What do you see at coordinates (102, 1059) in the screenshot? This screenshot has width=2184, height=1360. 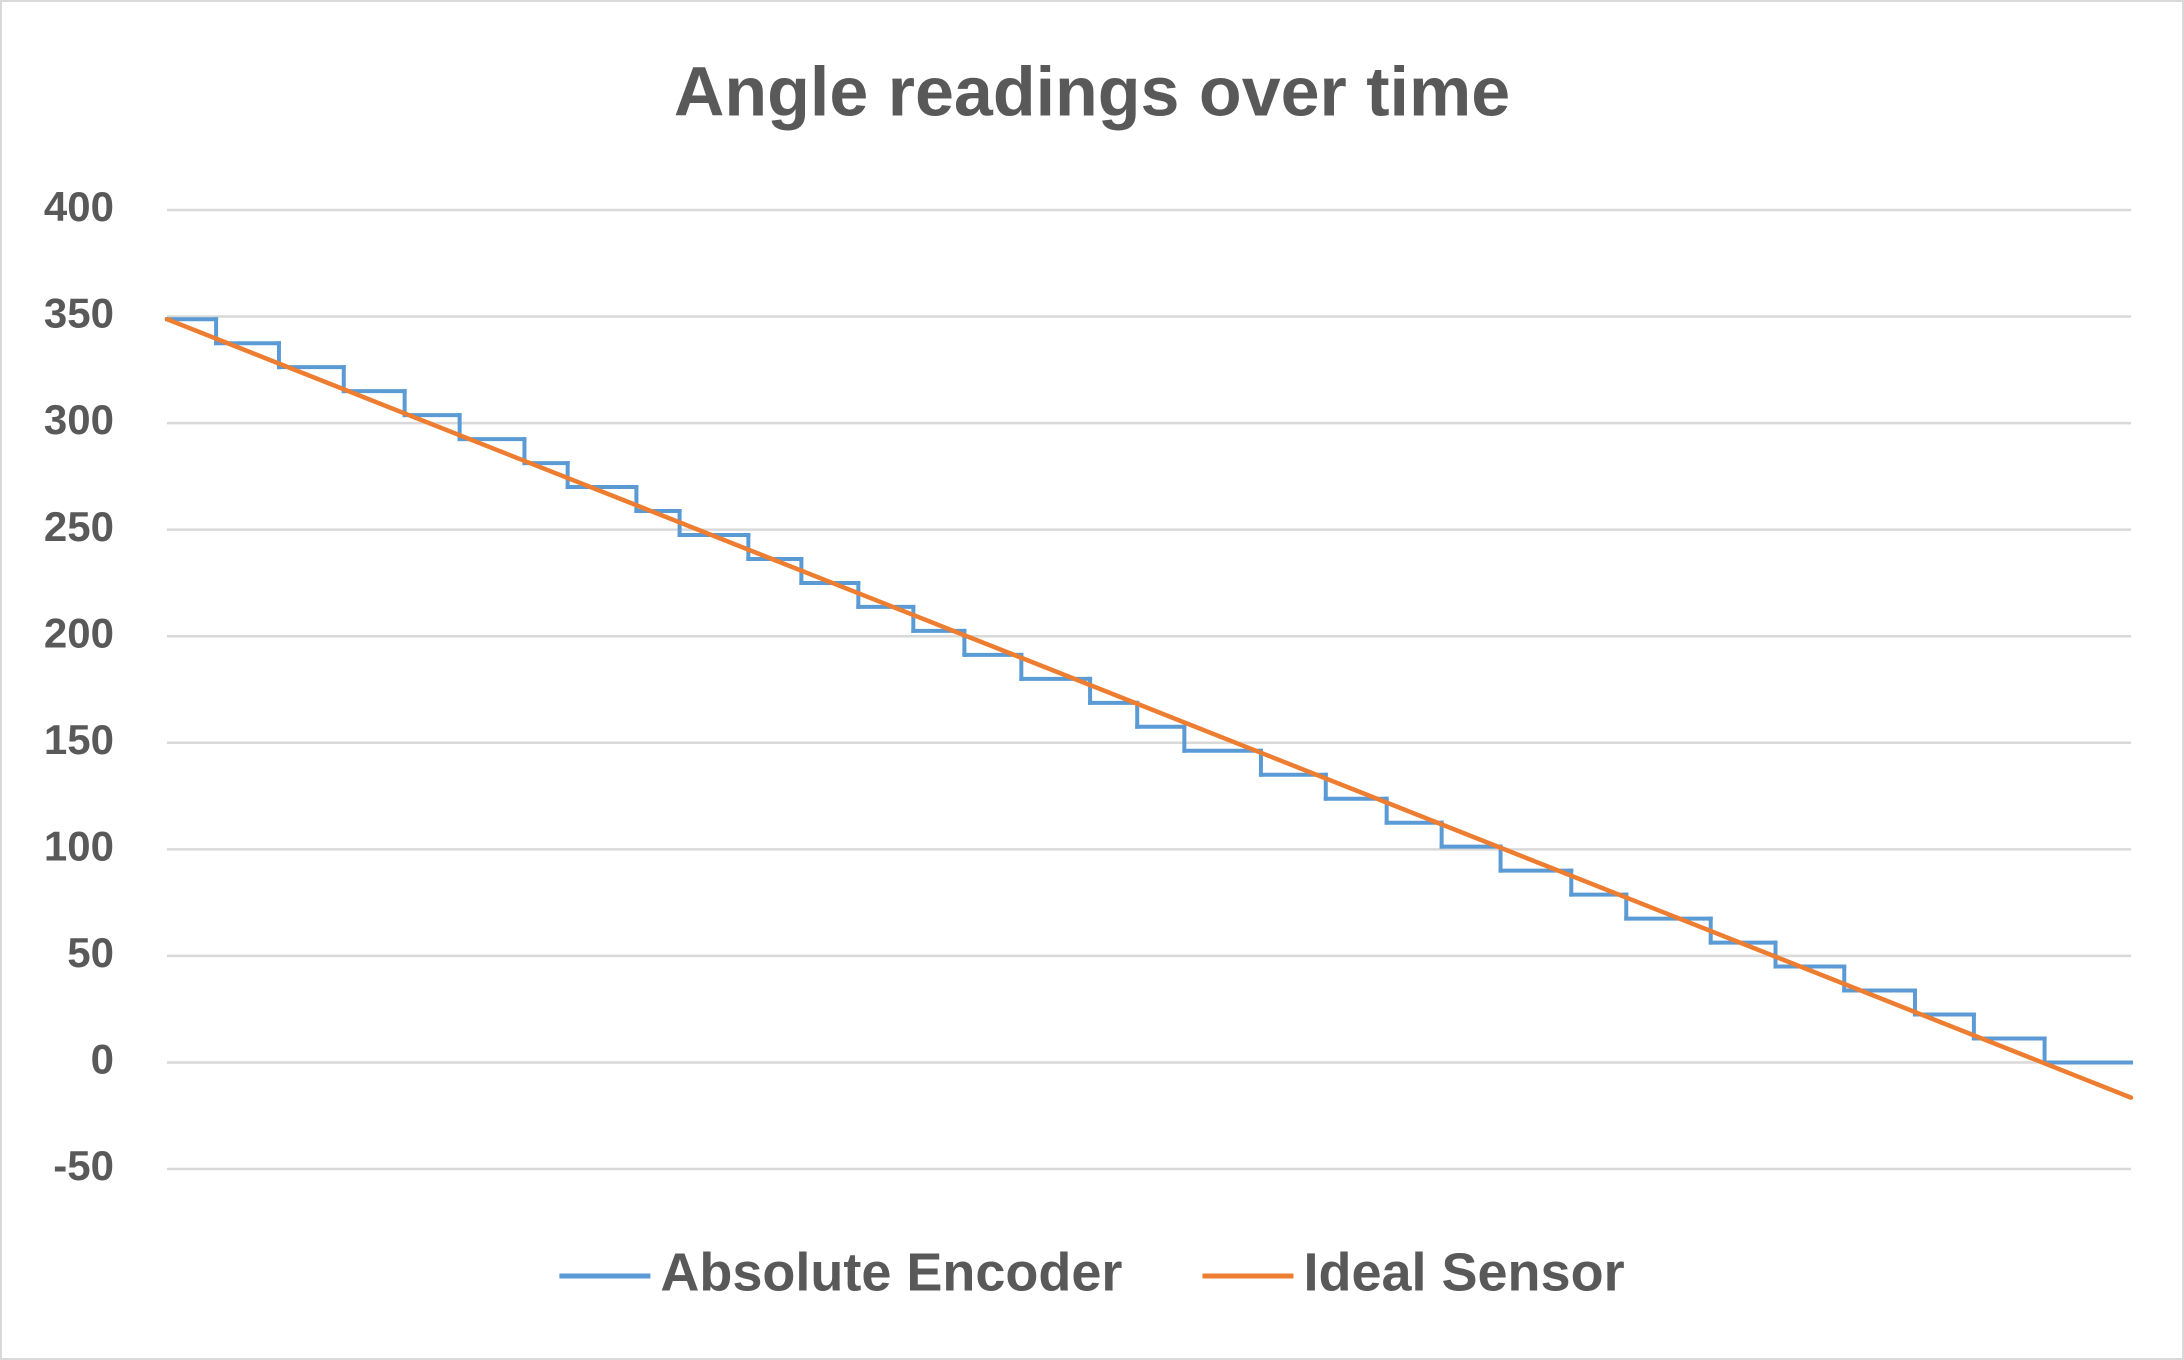 I see `y-tick-label: 0` at bounding box center [102, 1059].